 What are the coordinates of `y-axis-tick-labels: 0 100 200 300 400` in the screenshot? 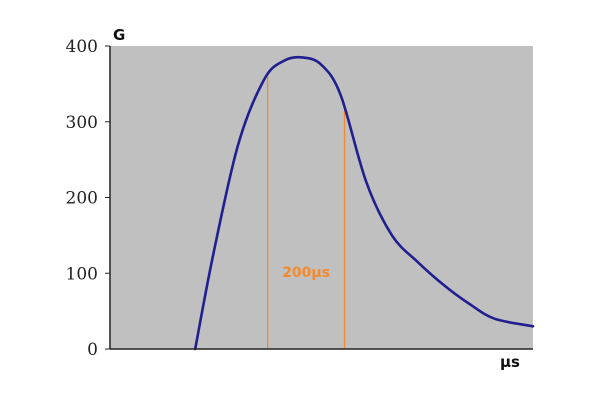 It's located at (82, 198).